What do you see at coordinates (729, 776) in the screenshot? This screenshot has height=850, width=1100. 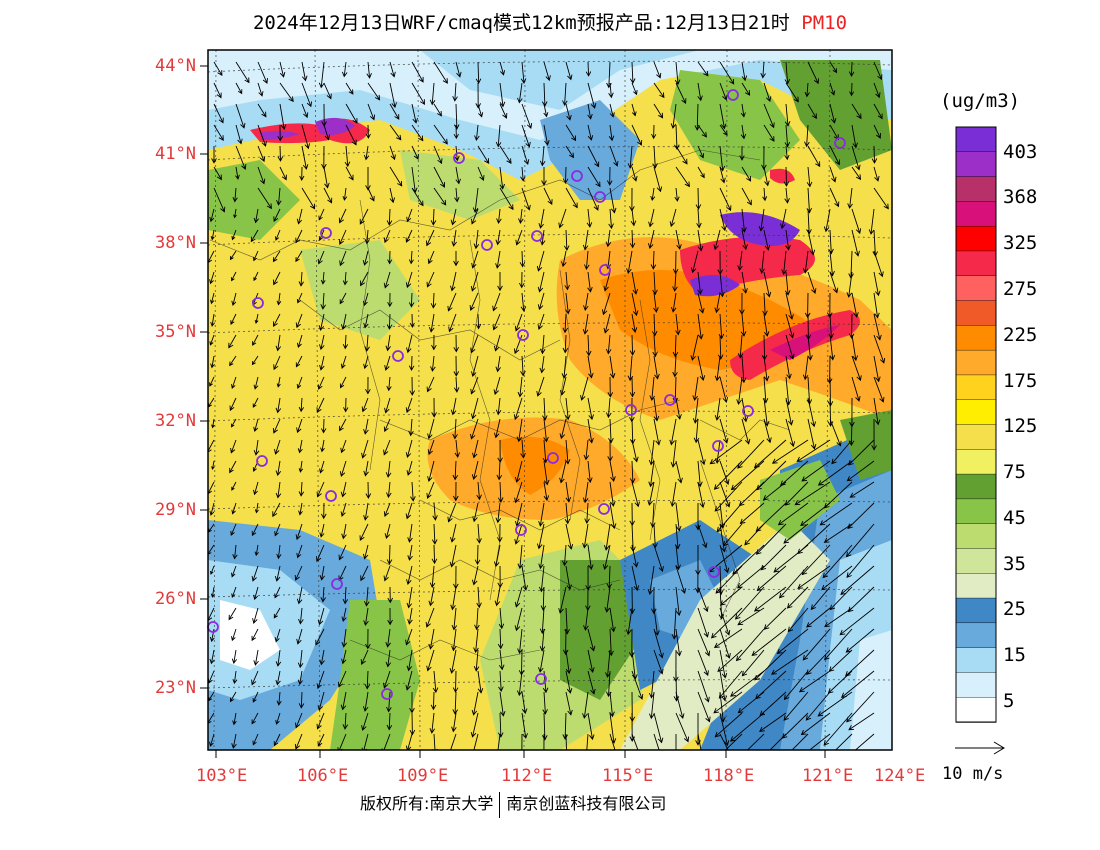 I see `lon-label: 118°E` at bounding box center [729, 776].